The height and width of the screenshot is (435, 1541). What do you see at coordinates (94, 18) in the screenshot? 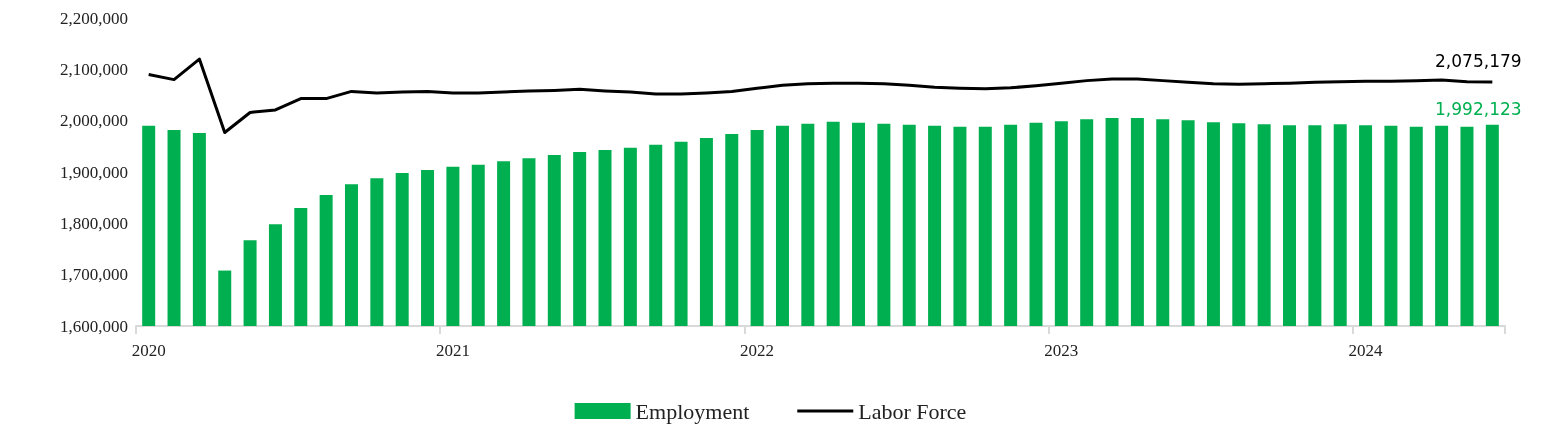
I see `y-tick-label: 2,200,000` at bounding box center [94, 18].